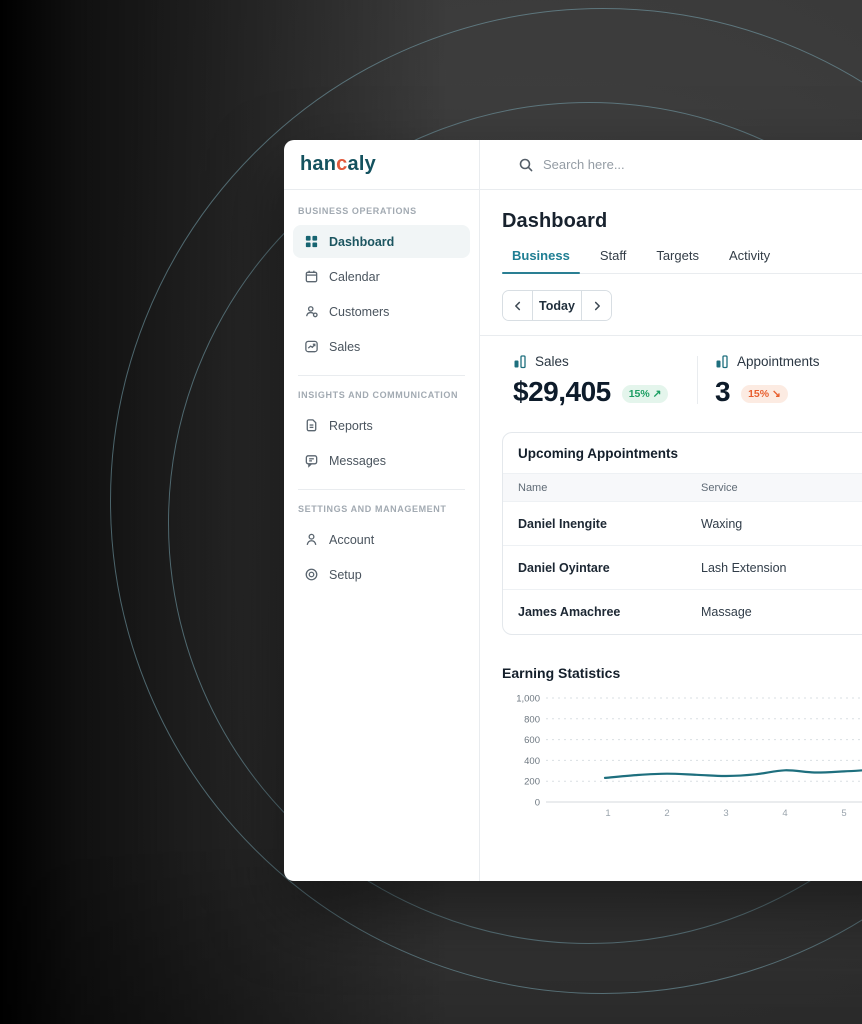 This screenshot has width=862, height=1024. I want to click on trend-down-arrow-icon: ↘, so click(776, 394).